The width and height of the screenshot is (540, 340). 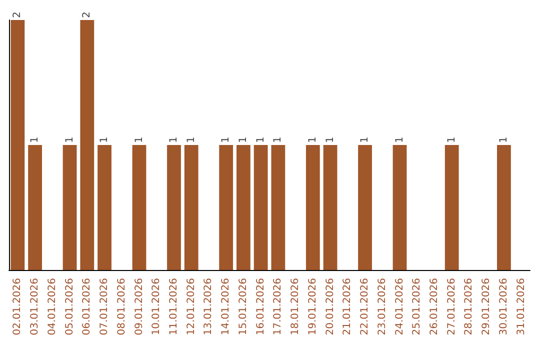 What do you see at coordinates (278, 307) in the screenshot?
I see `x-tick-label: 17.01.2026` at bounding box center [278, 307].